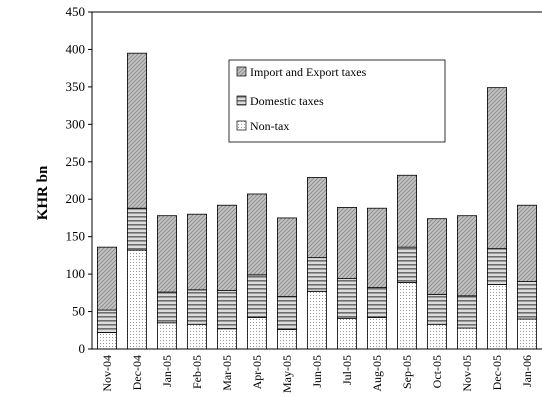  Describe the element at coordinates (287, 374) in the screenshot. I see `x-tick-label: May-05` at that location.